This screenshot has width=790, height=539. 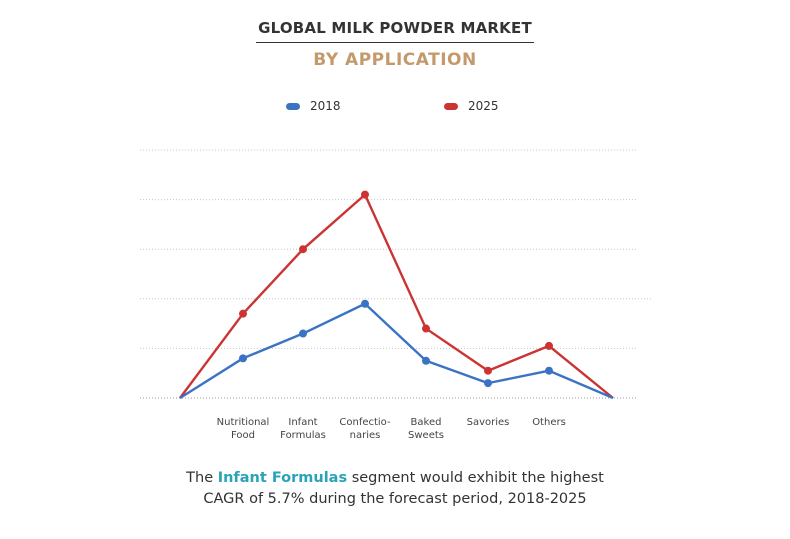 I want to click on legend-label-2018: 2018, so click(x=325, y=106).